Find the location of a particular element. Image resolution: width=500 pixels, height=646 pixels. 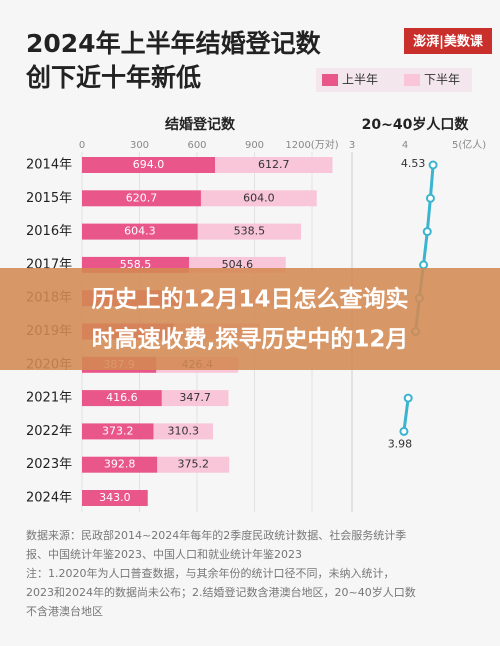

chart-title: 2024年上半年结婚登记数 is located at coordinates (174, 43).